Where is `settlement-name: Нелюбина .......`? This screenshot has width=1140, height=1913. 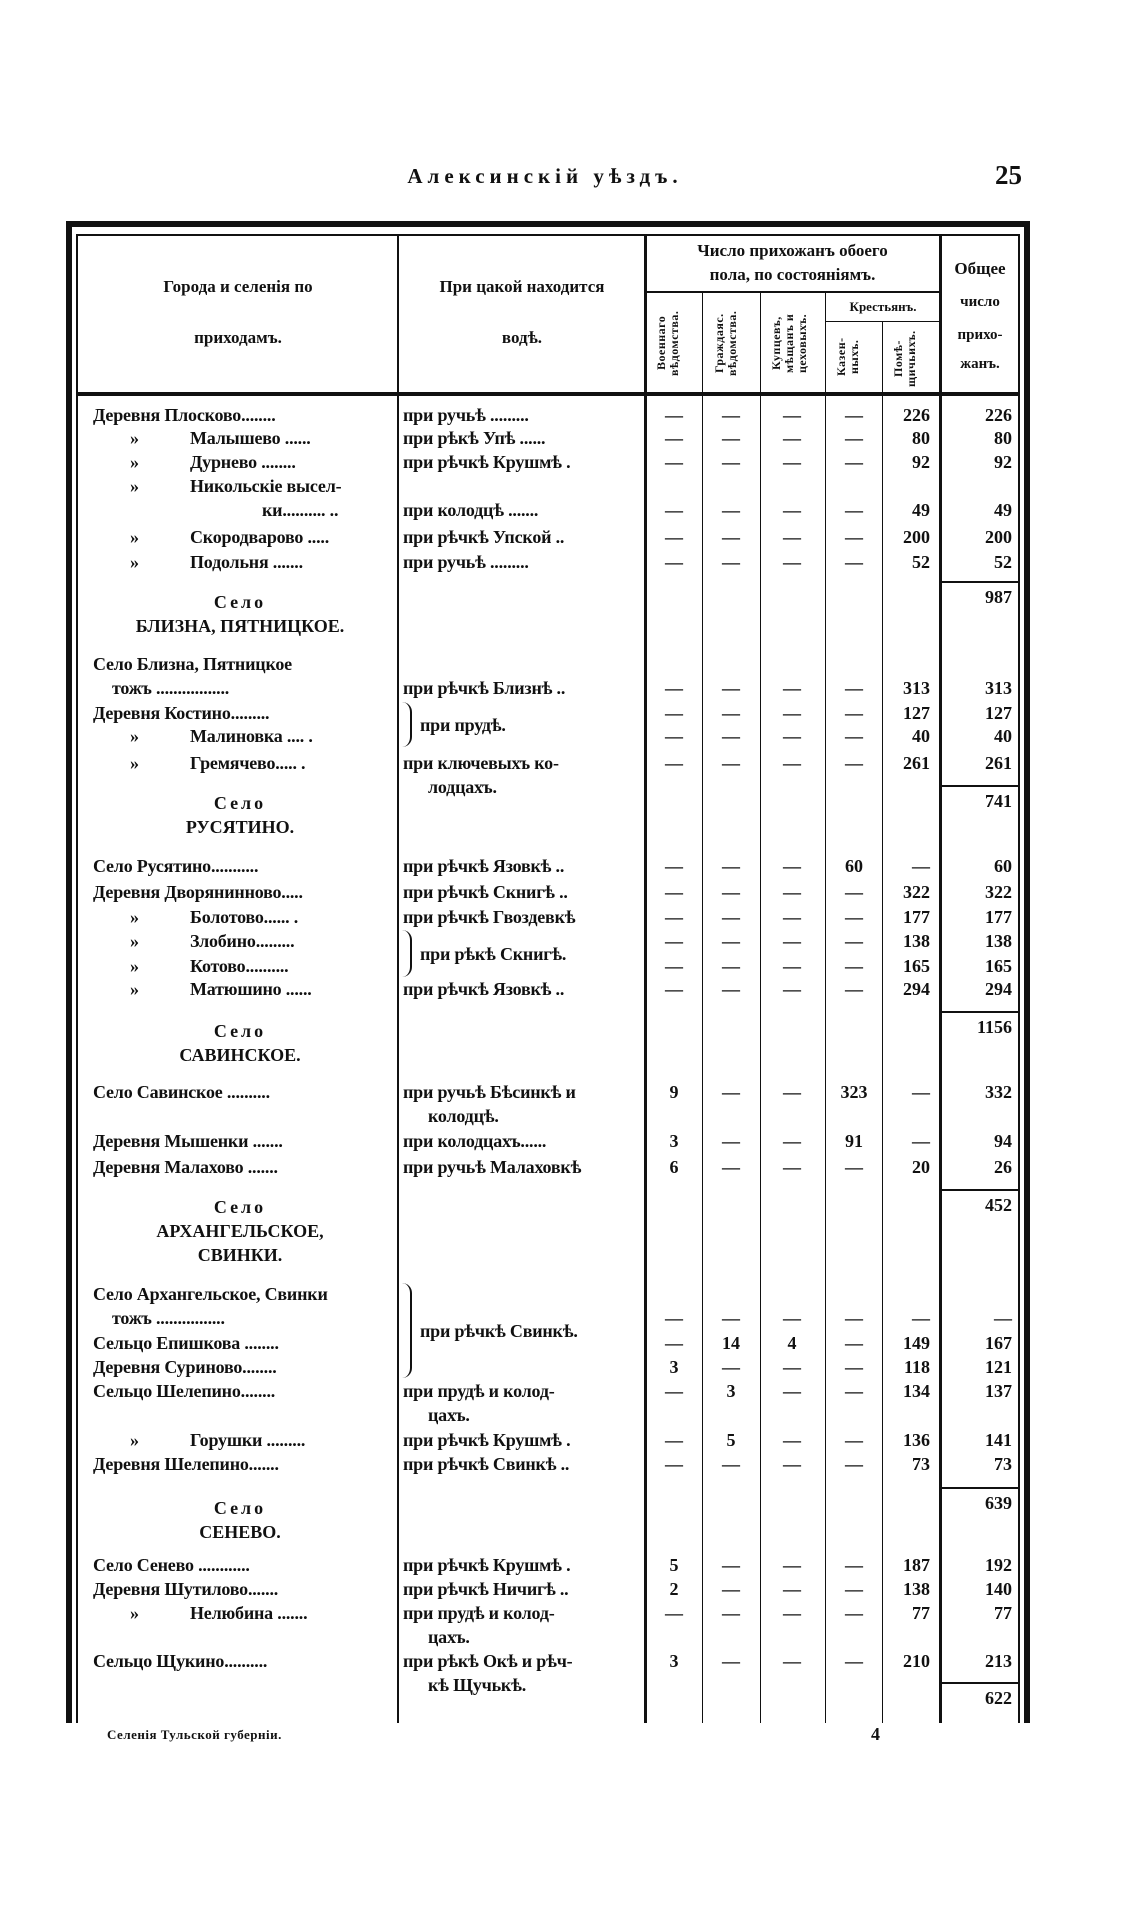 settlement-name: Нелюбина ....... is located at coordinates (249, 1613).